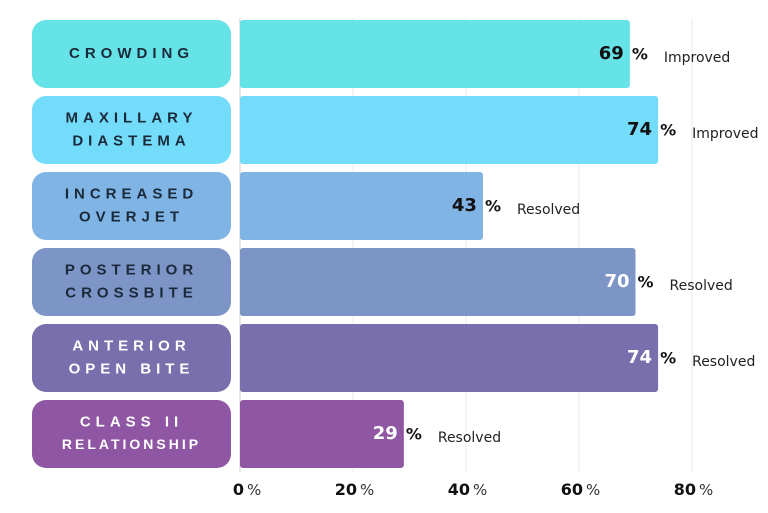 The height and width of the screenshot is (513, 768). What do you see at coordinates (131, 421) in the screenshot?
I see `category-label: CLASS II` at bounding box center [131, 421].